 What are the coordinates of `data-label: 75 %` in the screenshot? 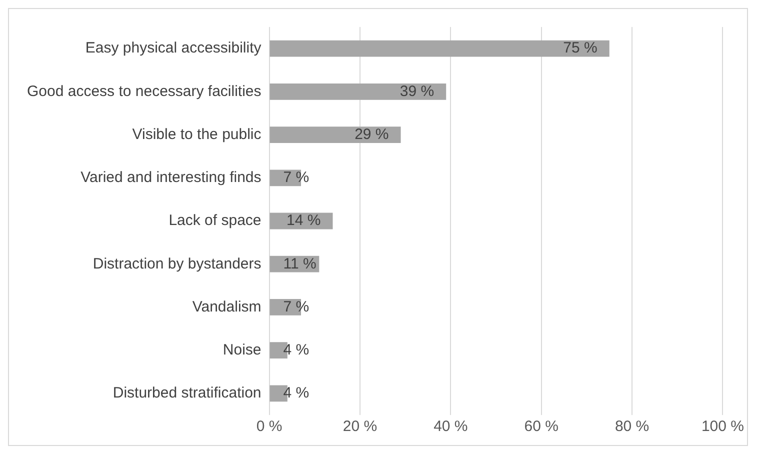 It's located at (580, 48).